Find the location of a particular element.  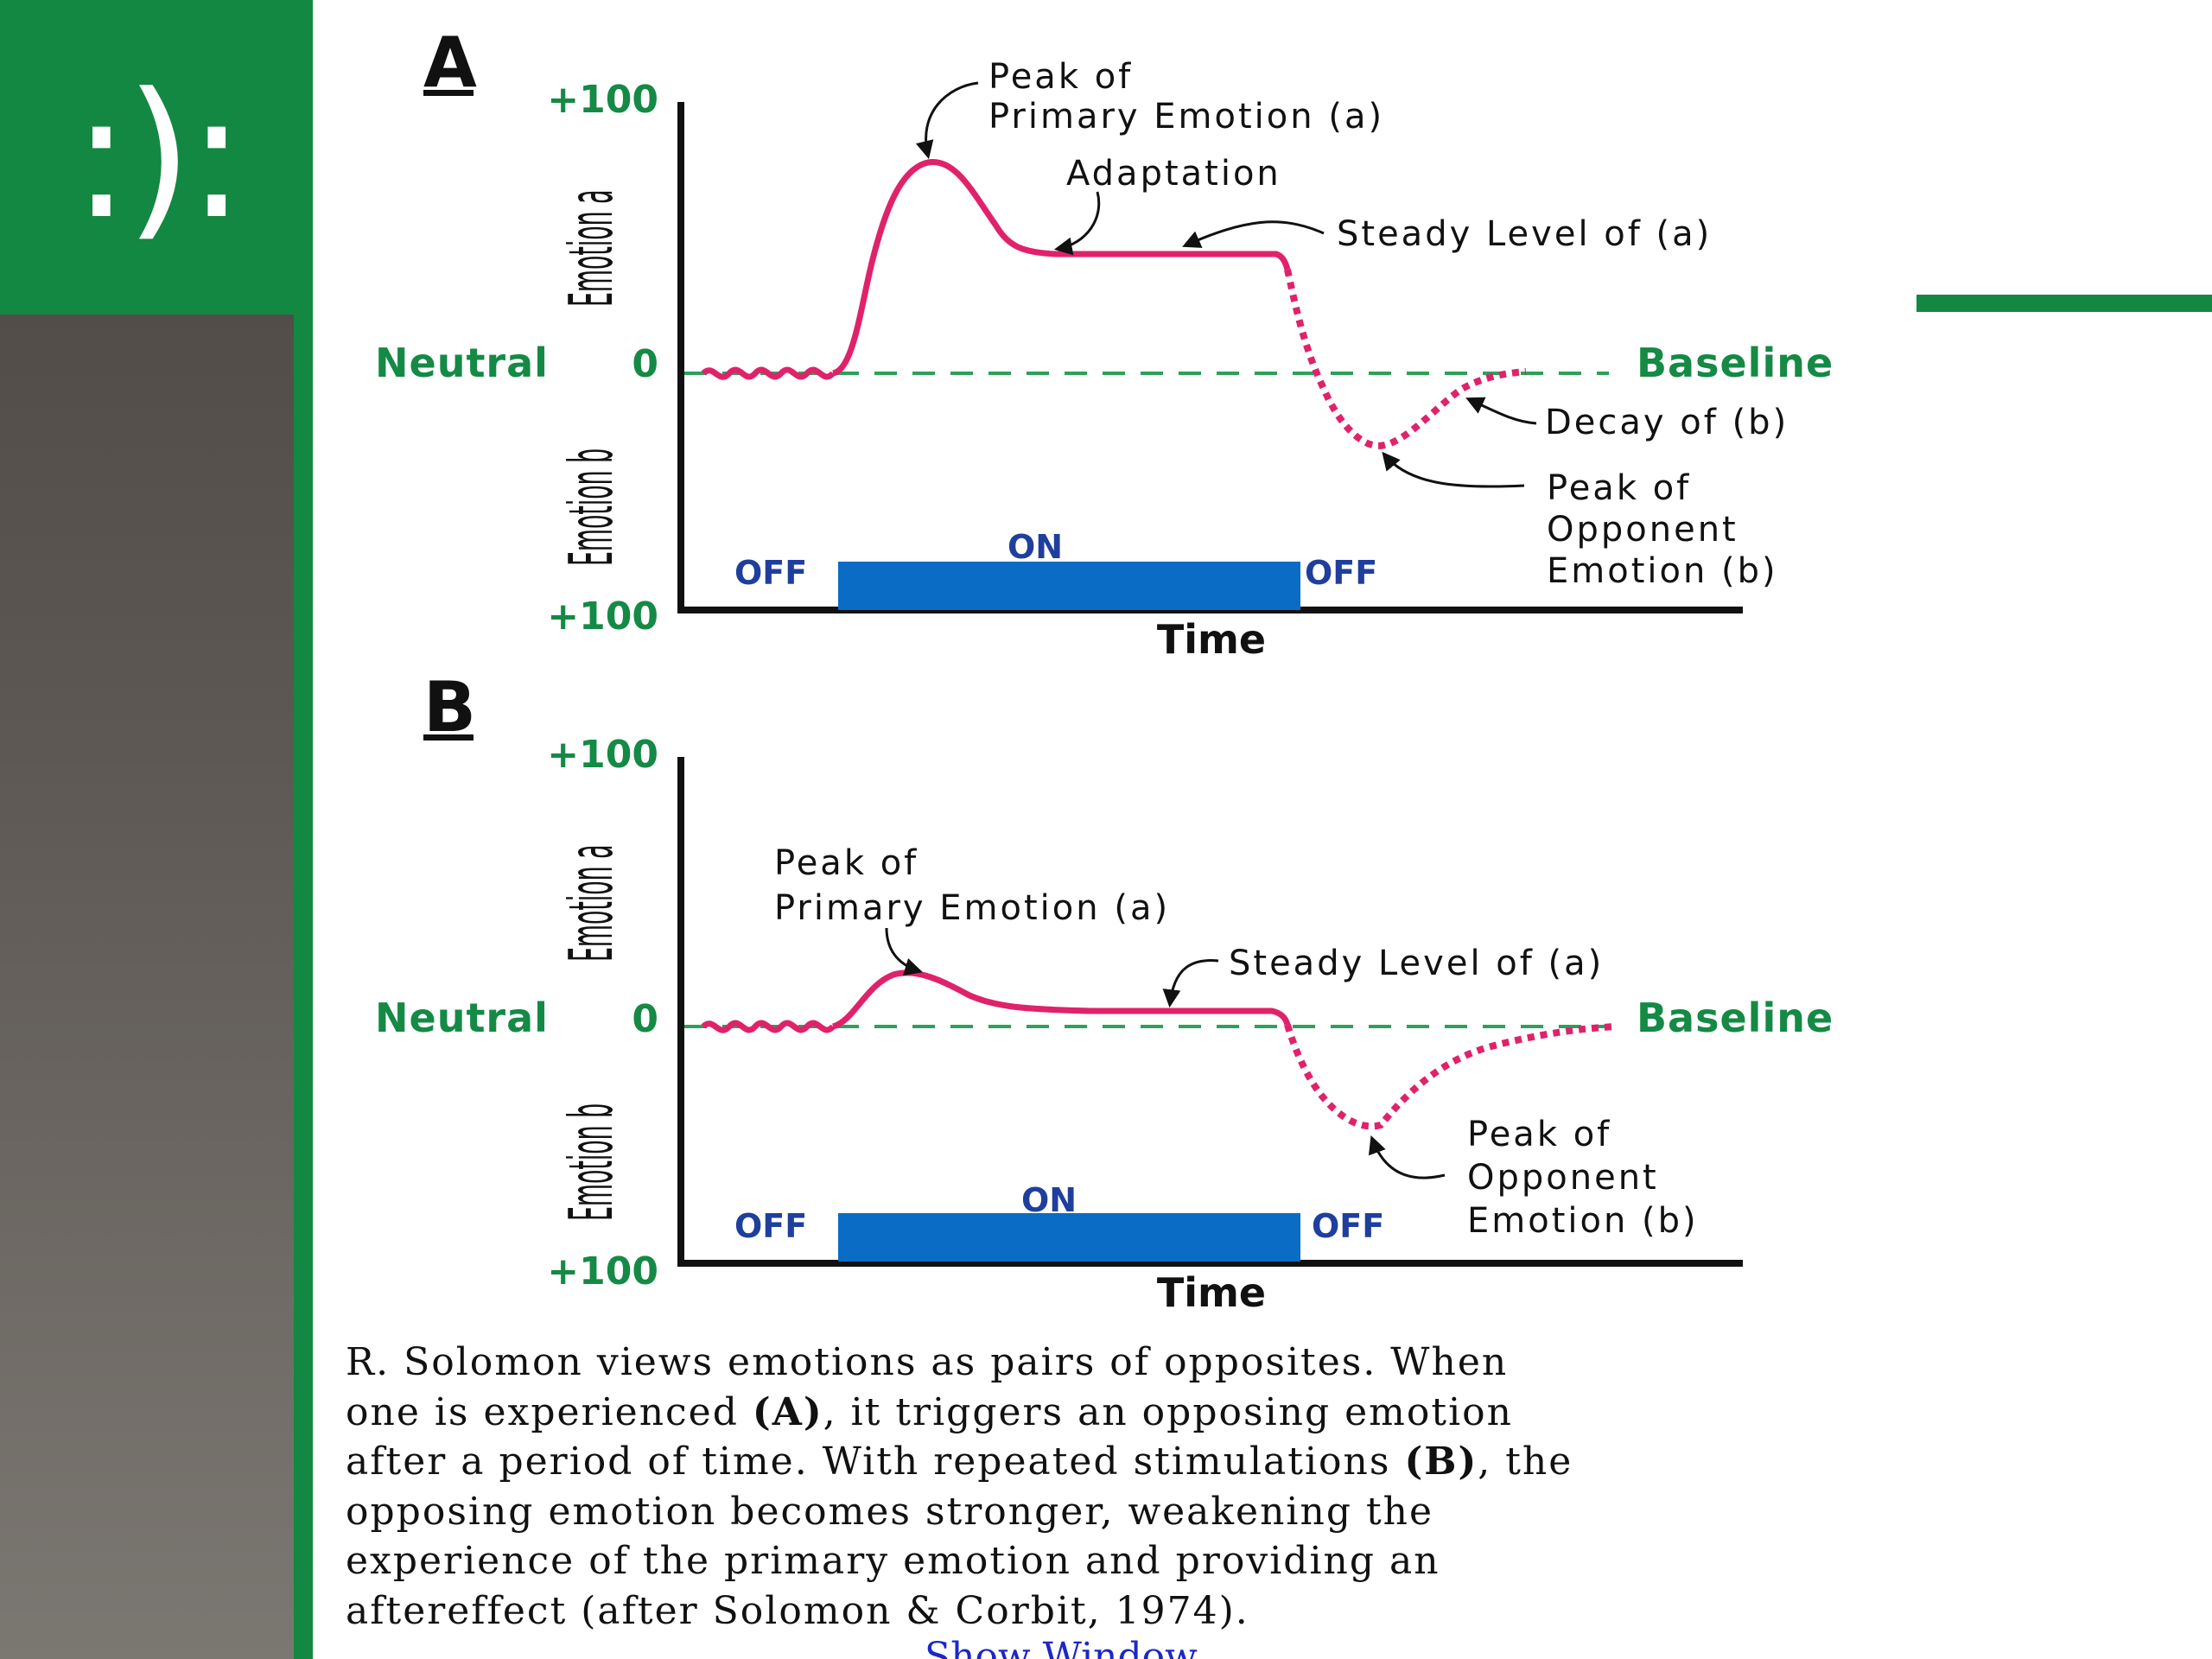

panel-a-peak-primary-arrow is located at coordinates (947, 120).